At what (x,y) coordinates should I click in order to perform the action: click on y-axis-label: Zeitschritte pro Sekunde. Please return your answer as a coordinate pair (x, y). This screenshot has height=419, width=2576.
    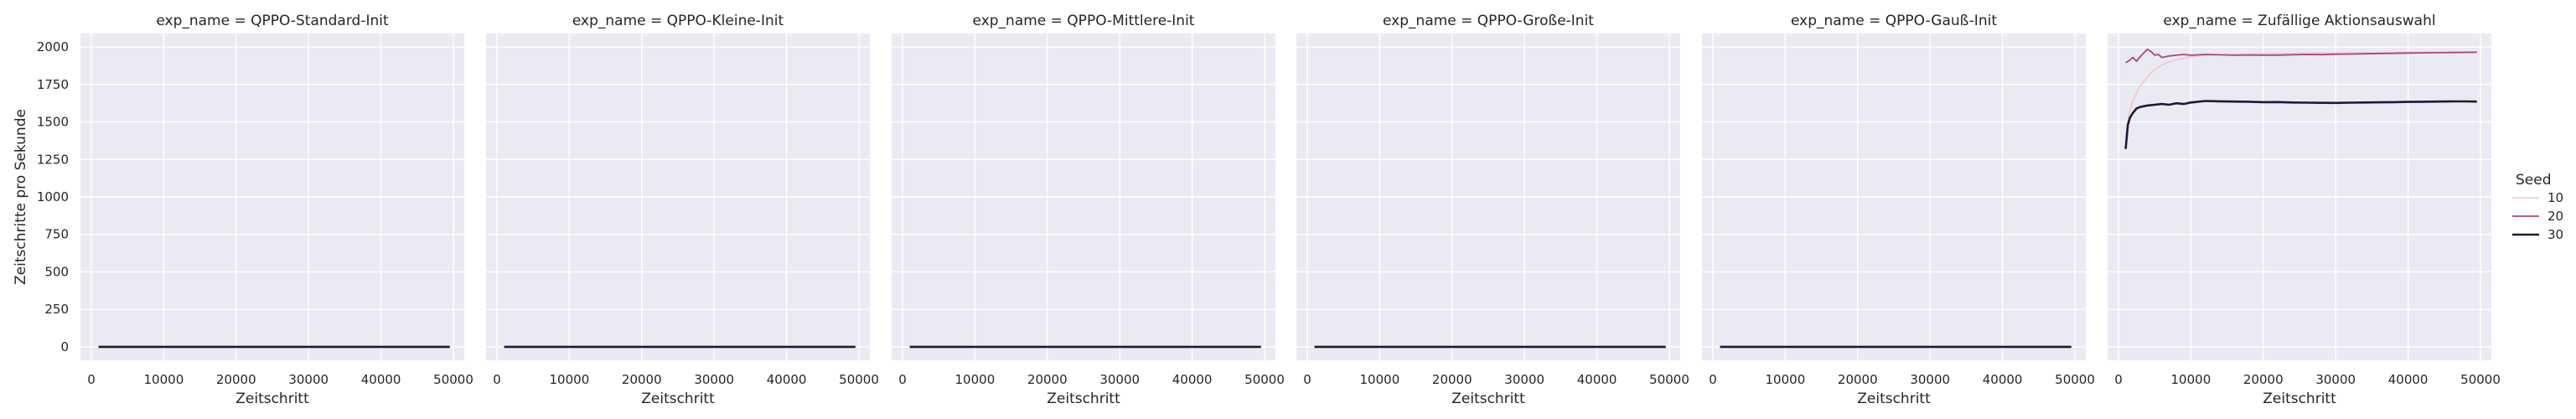
    Looking at the image, I should click on (21, 197).